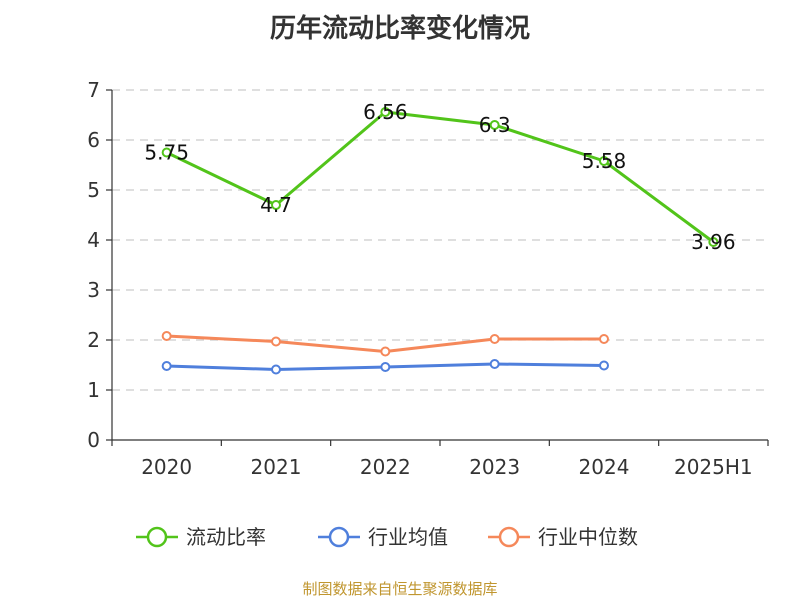 This screenshot has height=600, width=800. Describe the element at coordinates (93, 90) in the screenshot. I see `y-tick-label: 7` at that location.